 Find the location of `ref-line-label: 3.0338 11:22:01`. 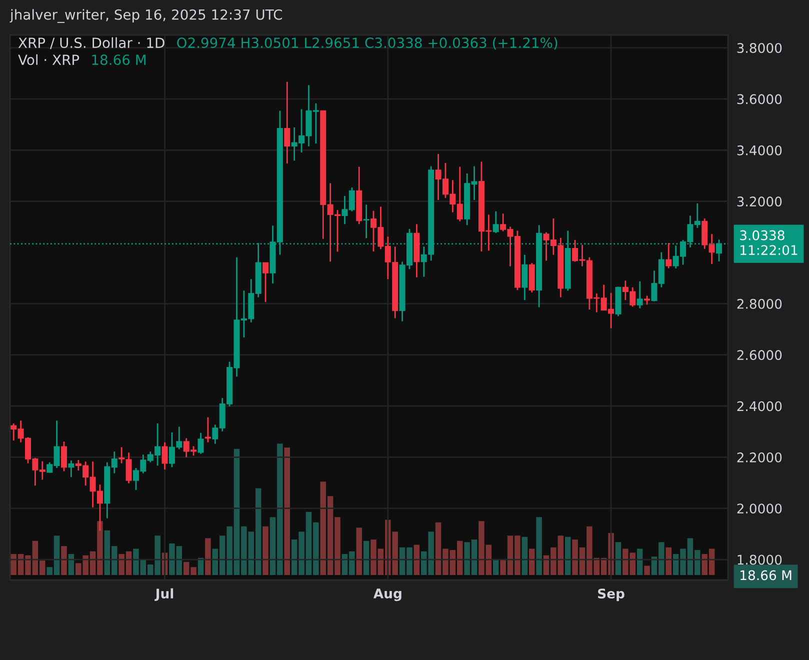

ref-line-label: 3.0338 11:22:01 is located at coordinates (769, 243).